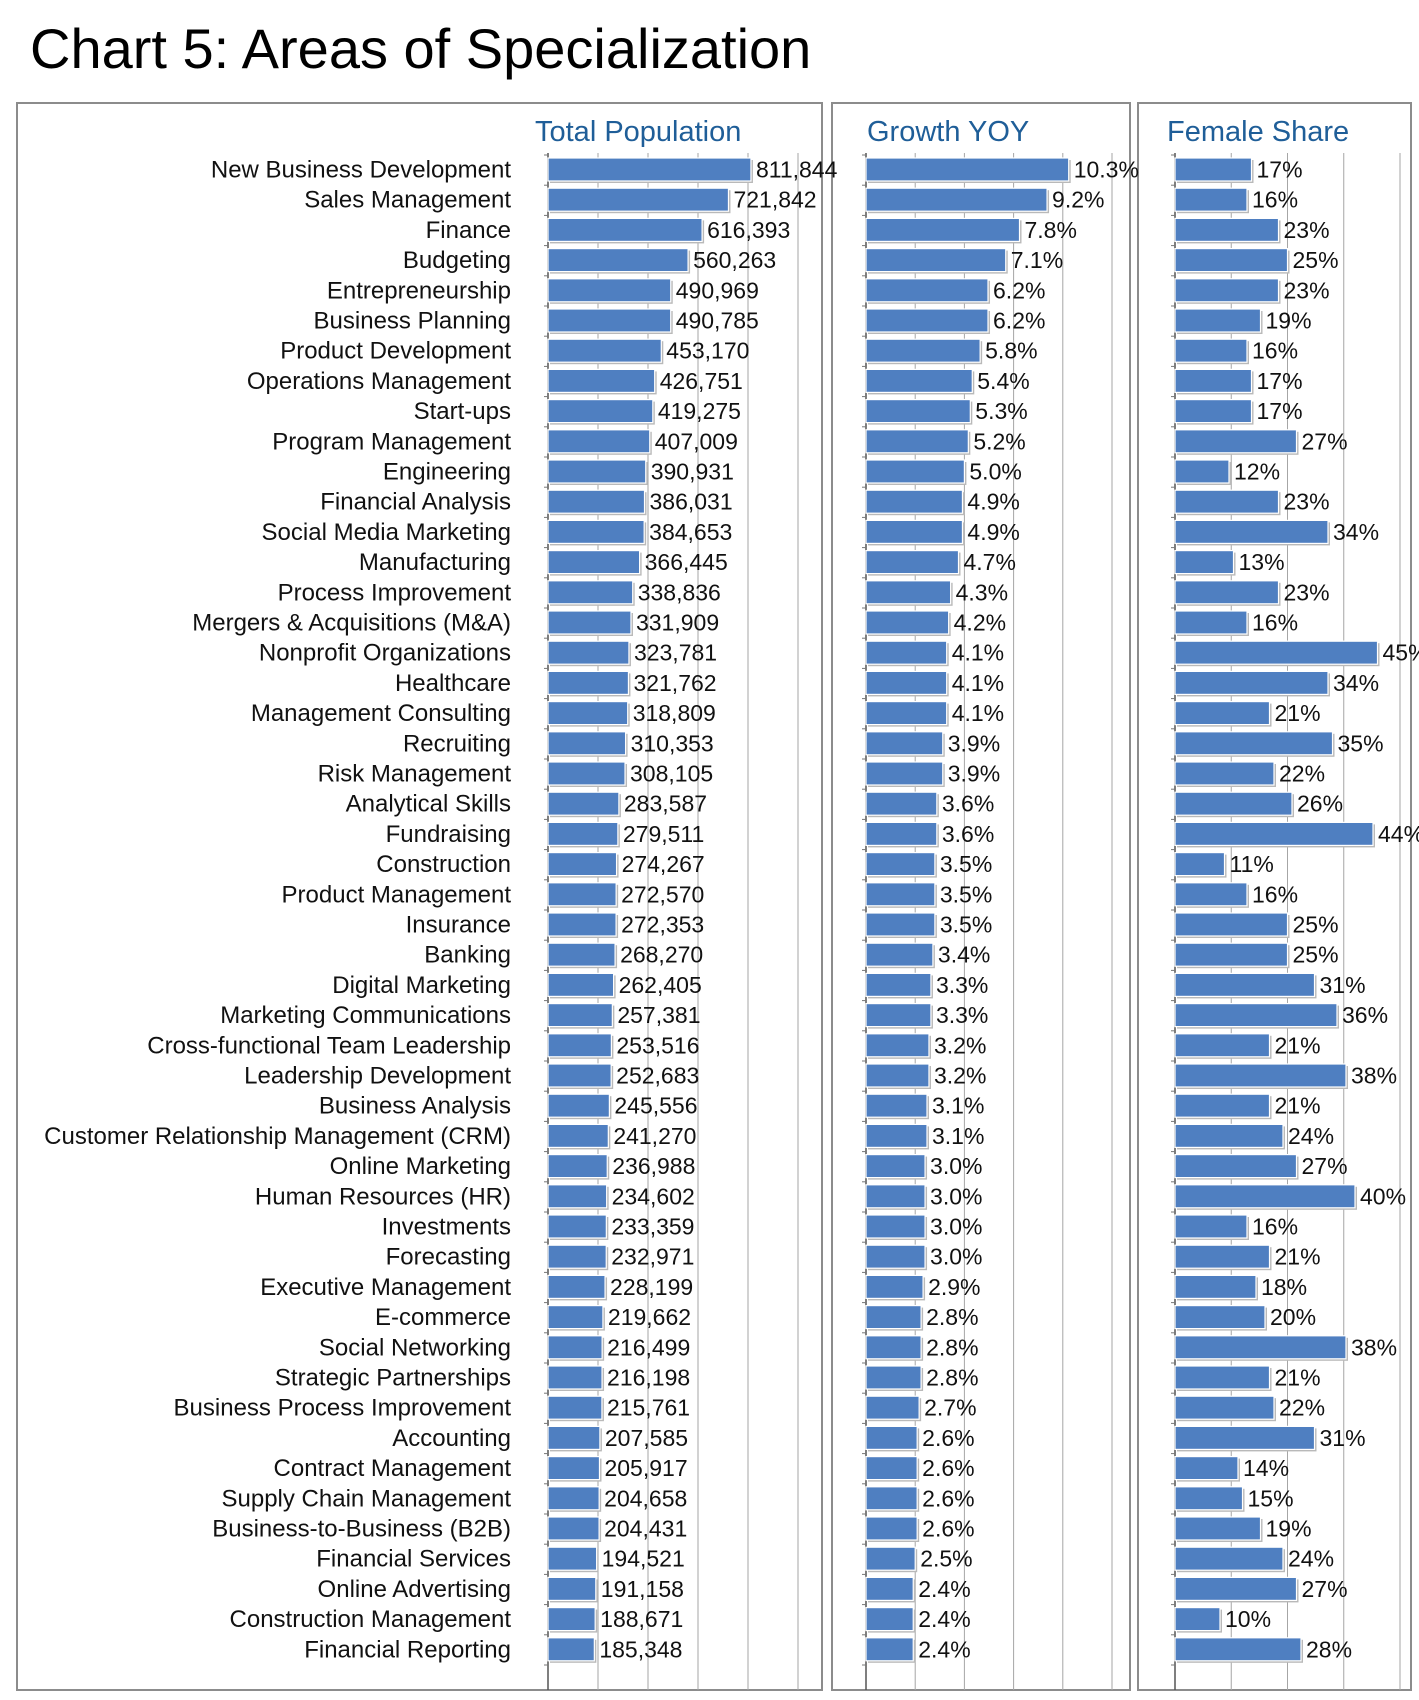  What do you see at coordinates (366, 1498) in the screenshot?
I see `category-label: Supply Chain Management` at bounding box center [366, 1498].